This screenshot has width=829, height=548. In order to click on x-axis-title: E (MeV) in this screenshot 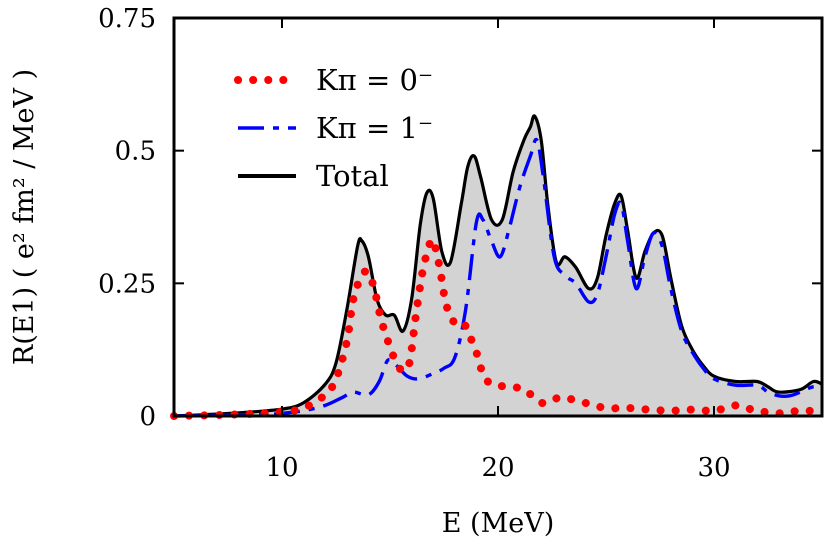, I will do `click(498, 523)`.